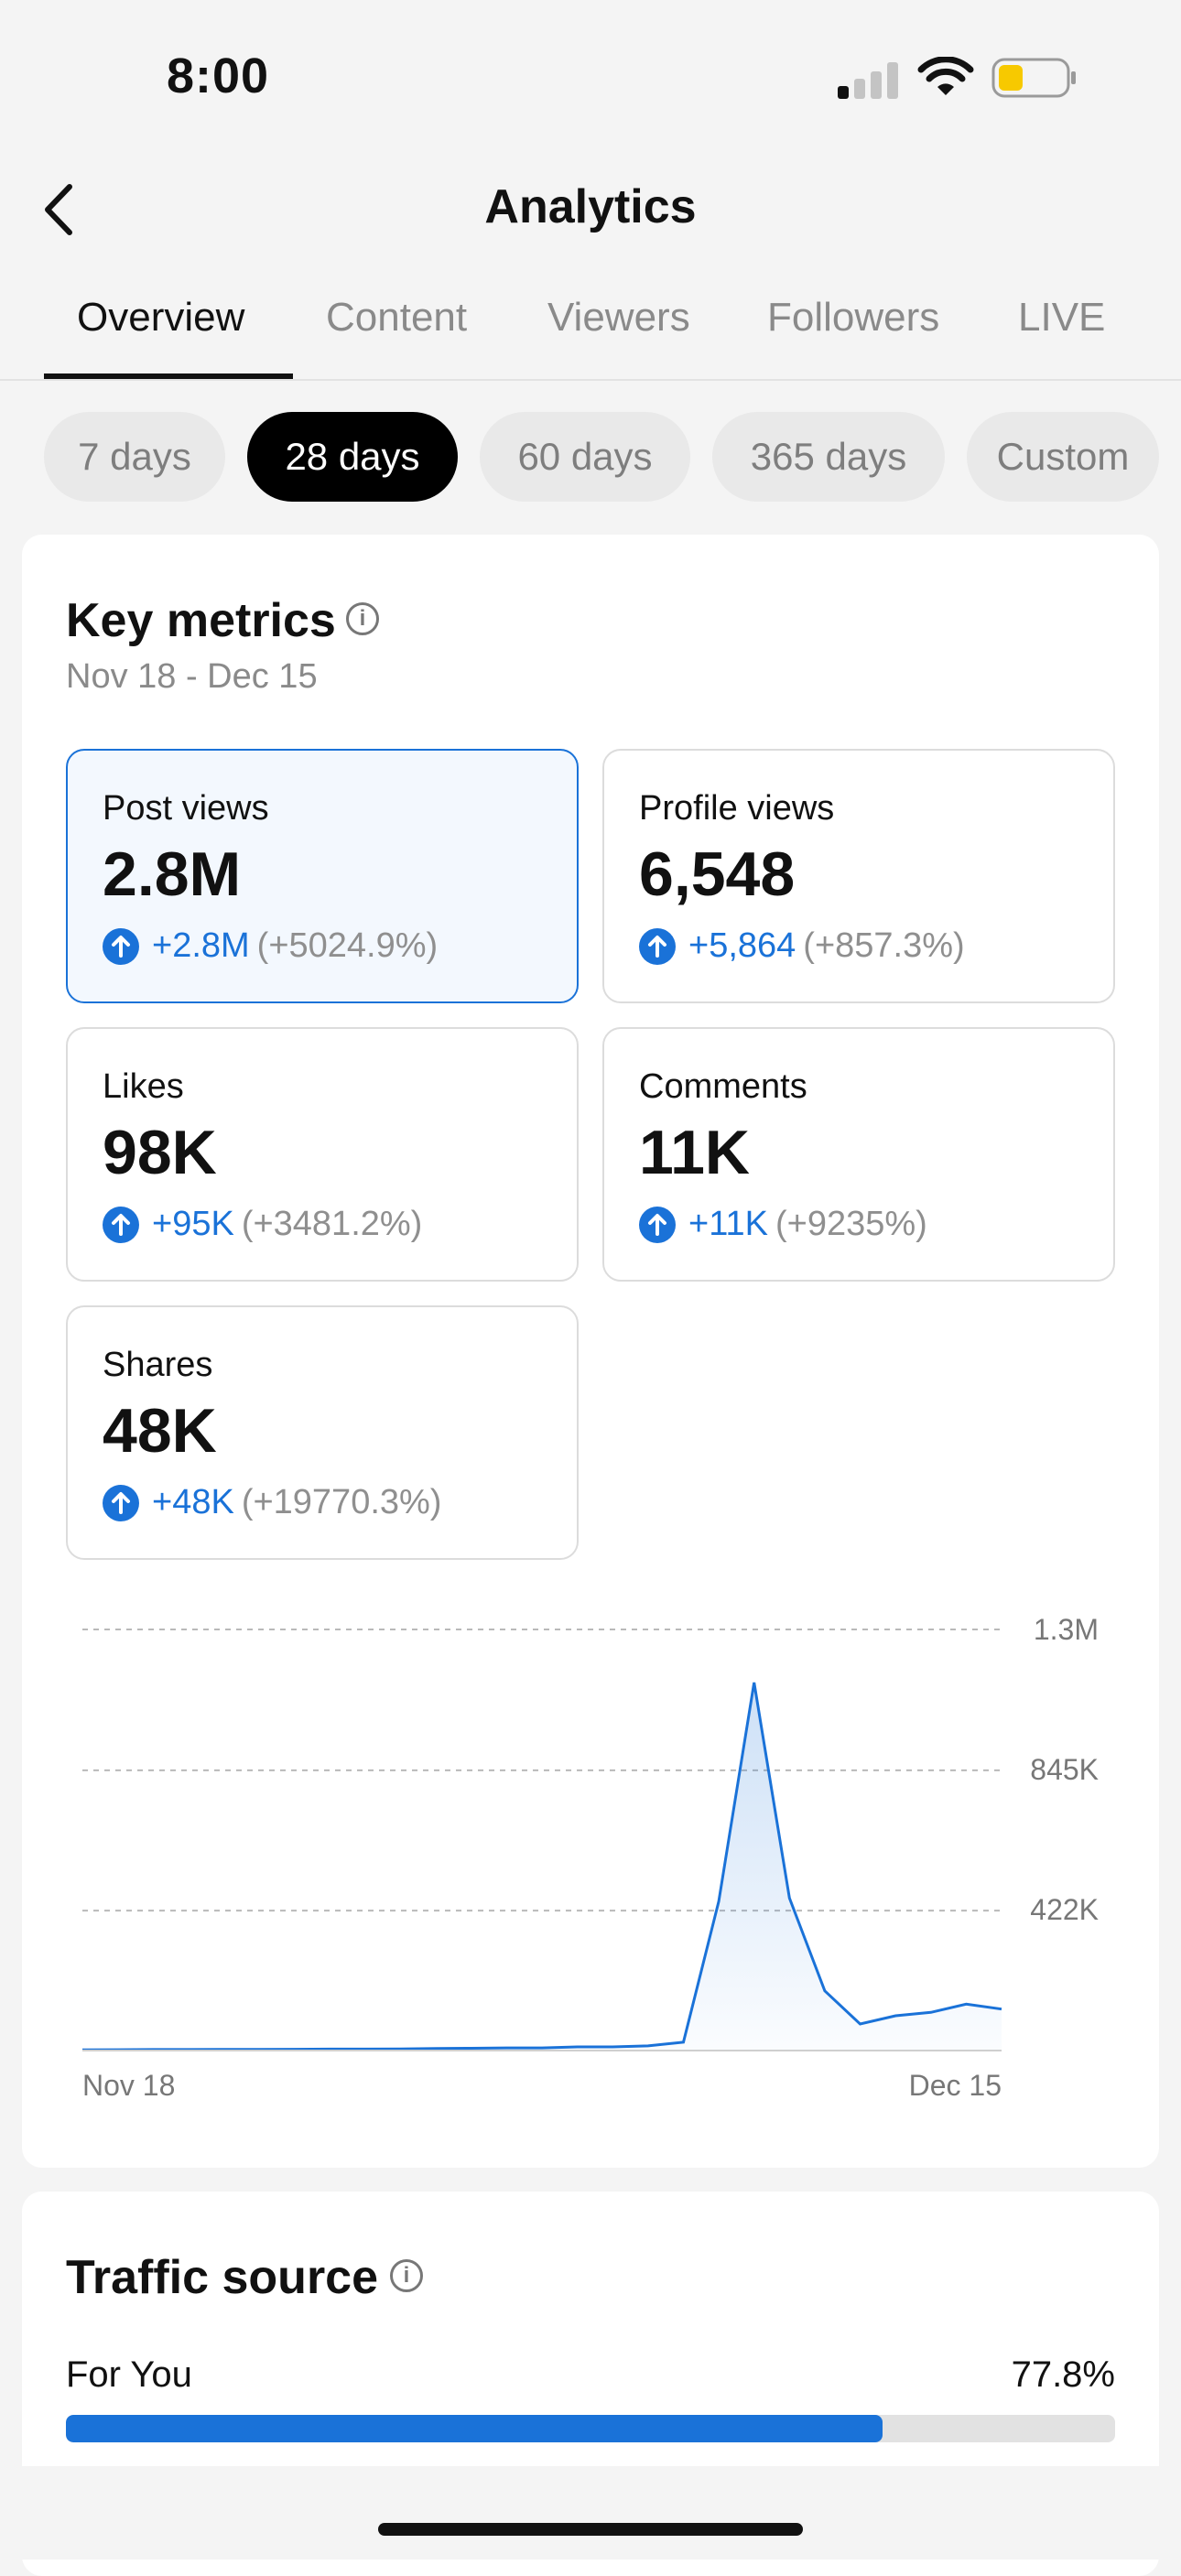  I want to click on traffic-source-bar, so click(590, 2429).